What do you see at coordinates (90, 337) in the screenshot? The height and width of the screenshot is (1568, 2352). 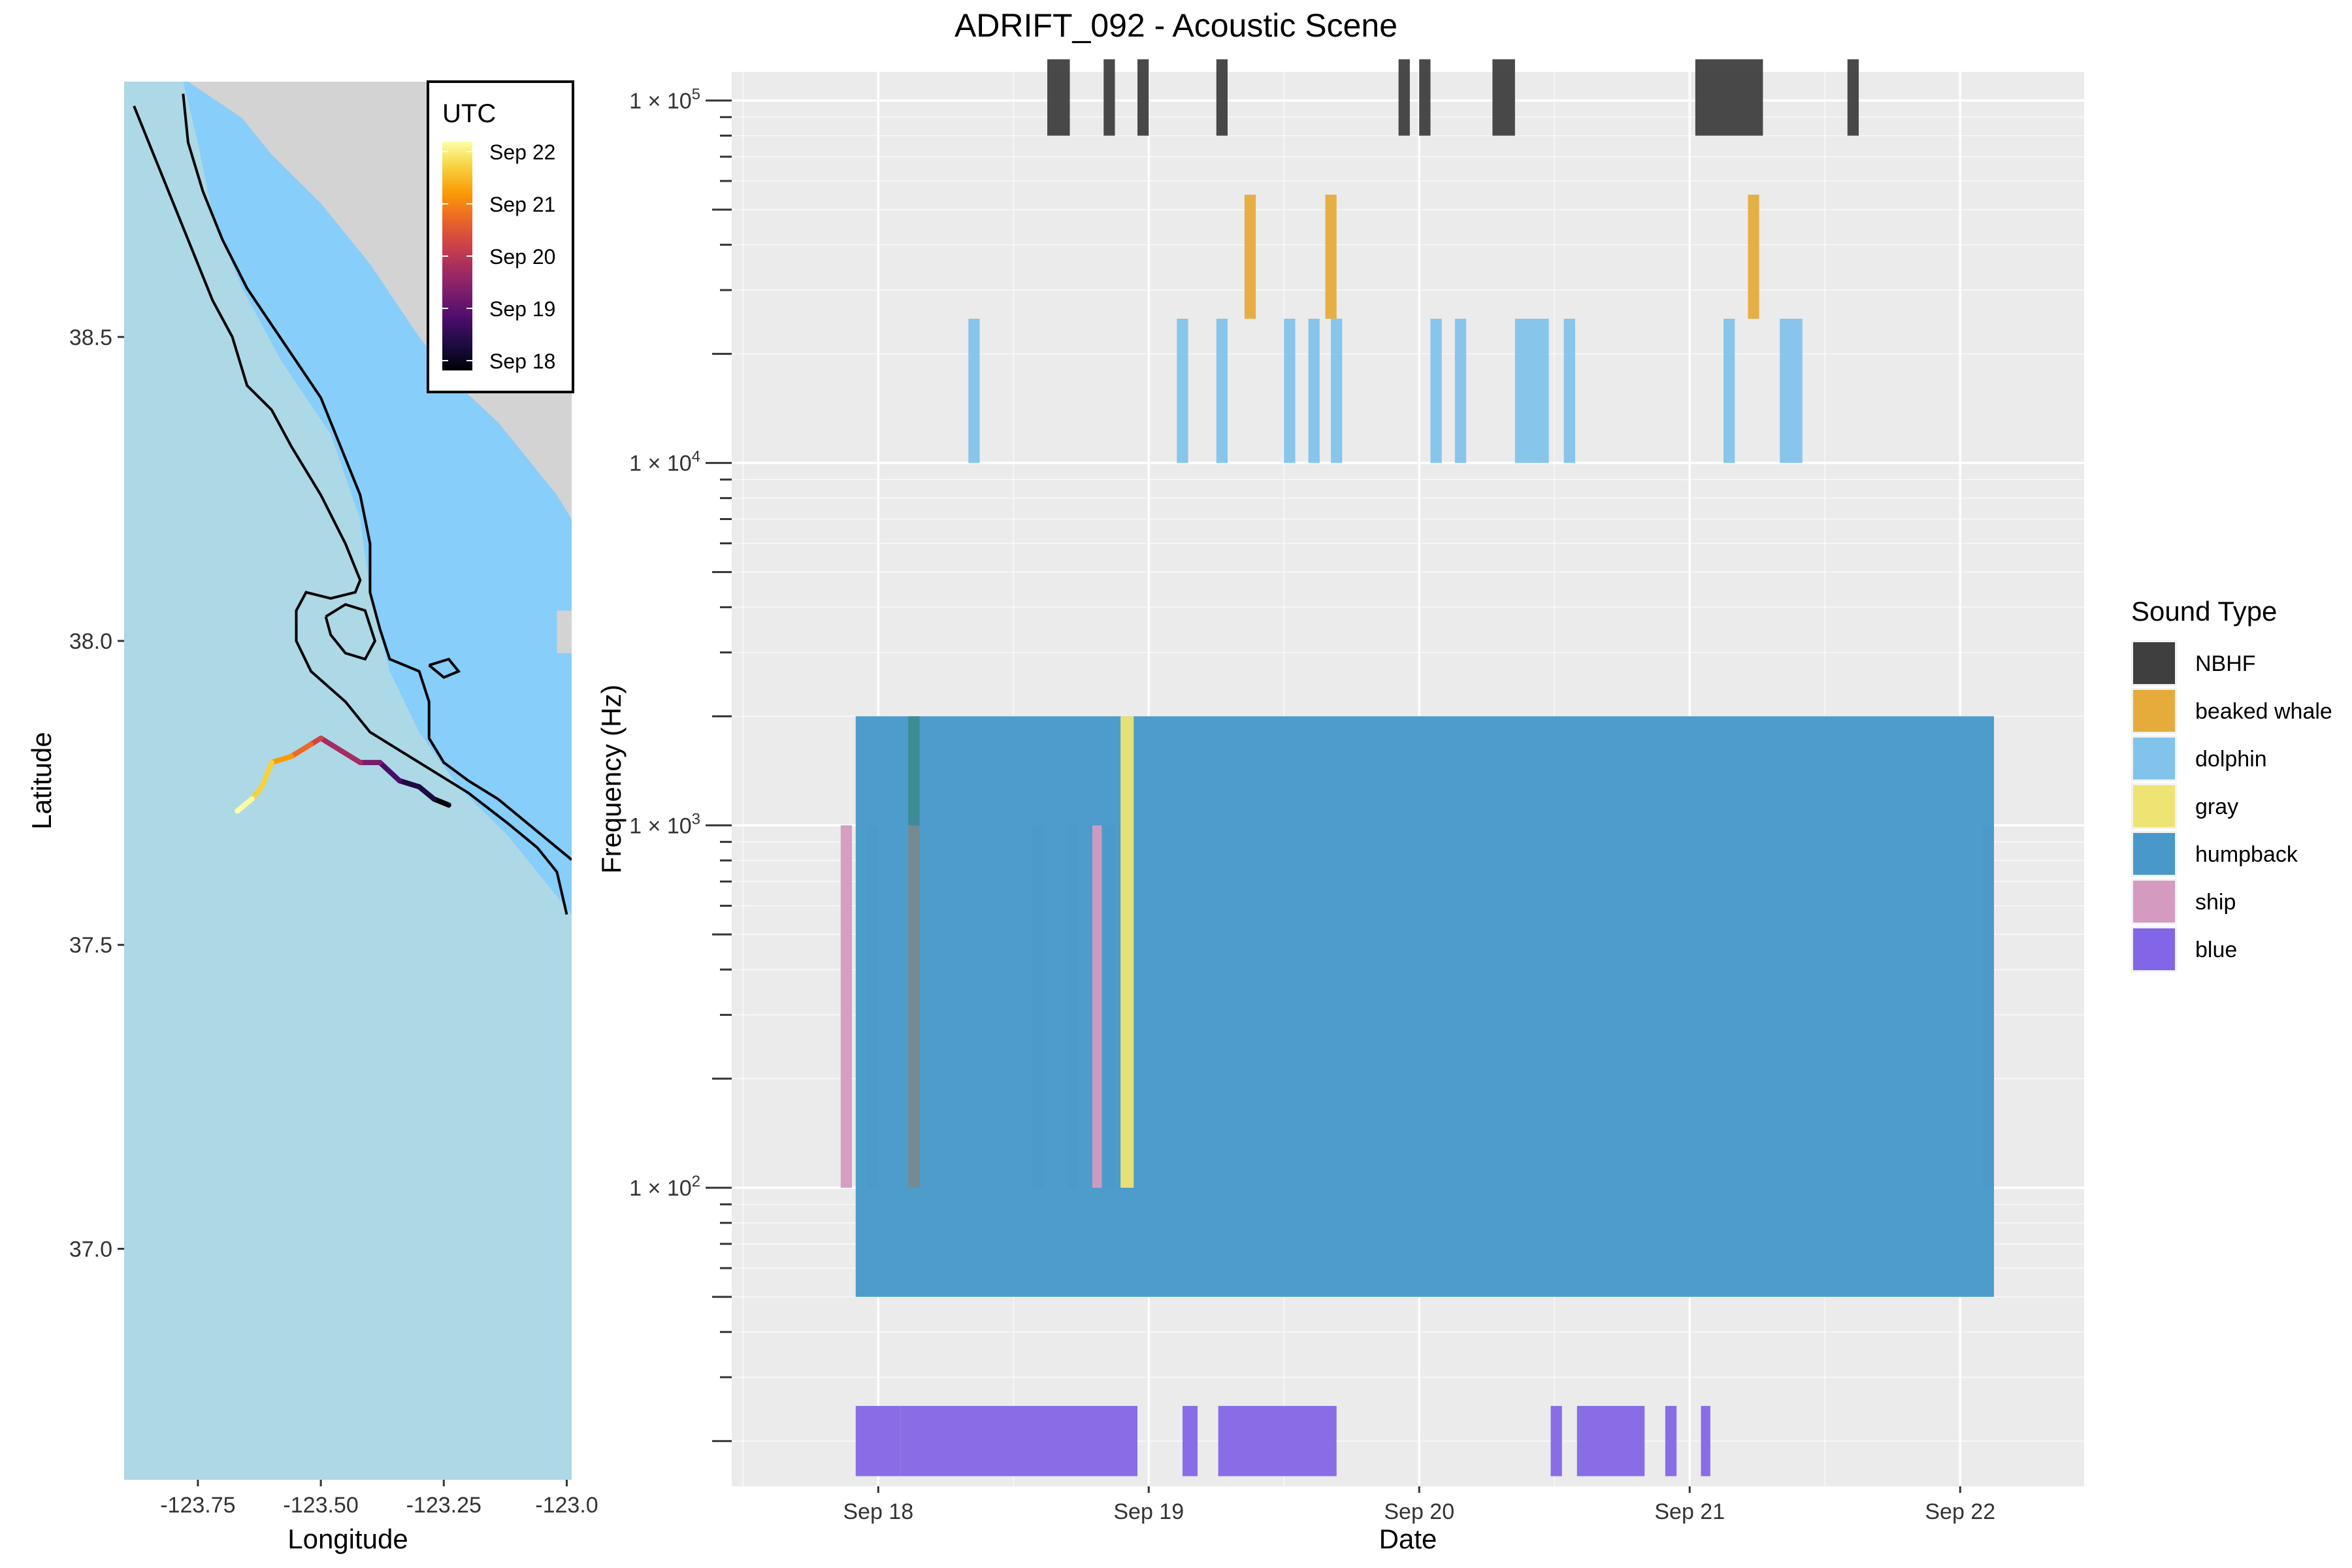 I see `map-y-tick-label: 38.5` at bounding box center [90, 337].